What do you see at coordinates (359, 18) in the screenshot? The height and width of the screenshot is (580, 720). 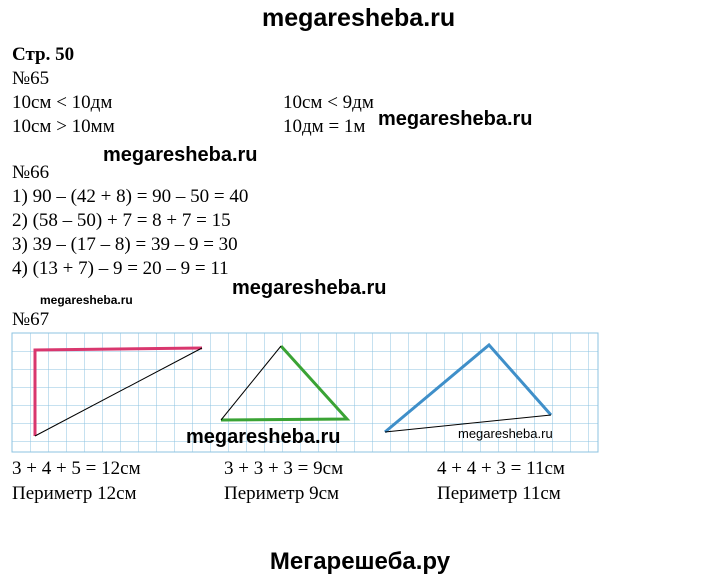 I see `site-title: megaresheba.ru` at bounding box center [359, 18].